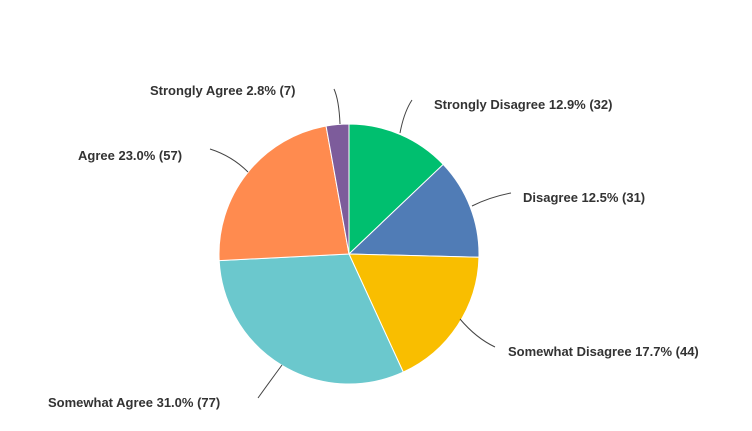  What do you see at coordinates (603, 351) in the screenshot?
I see `slice-label-somewhat-disagree: Somewhat Disagree 17.7% (44)` at bounding box center [603, 351].